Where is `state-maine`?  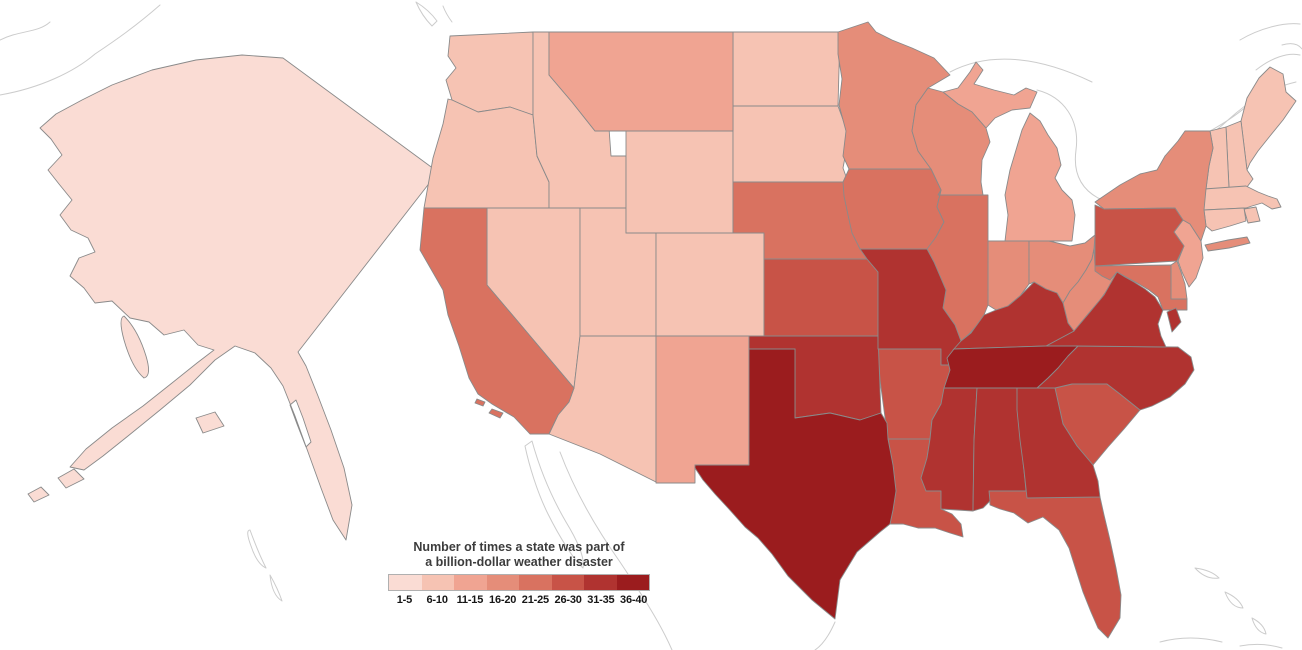
state-maine is located at coordinates (1268, 118).